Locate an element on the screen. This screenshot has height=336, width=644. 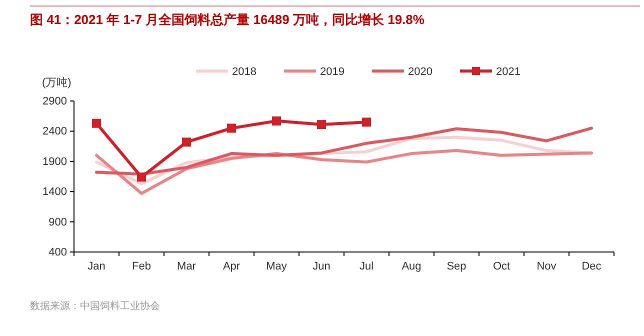
x-tick-label: Jan is located at coordinates (97, 266).